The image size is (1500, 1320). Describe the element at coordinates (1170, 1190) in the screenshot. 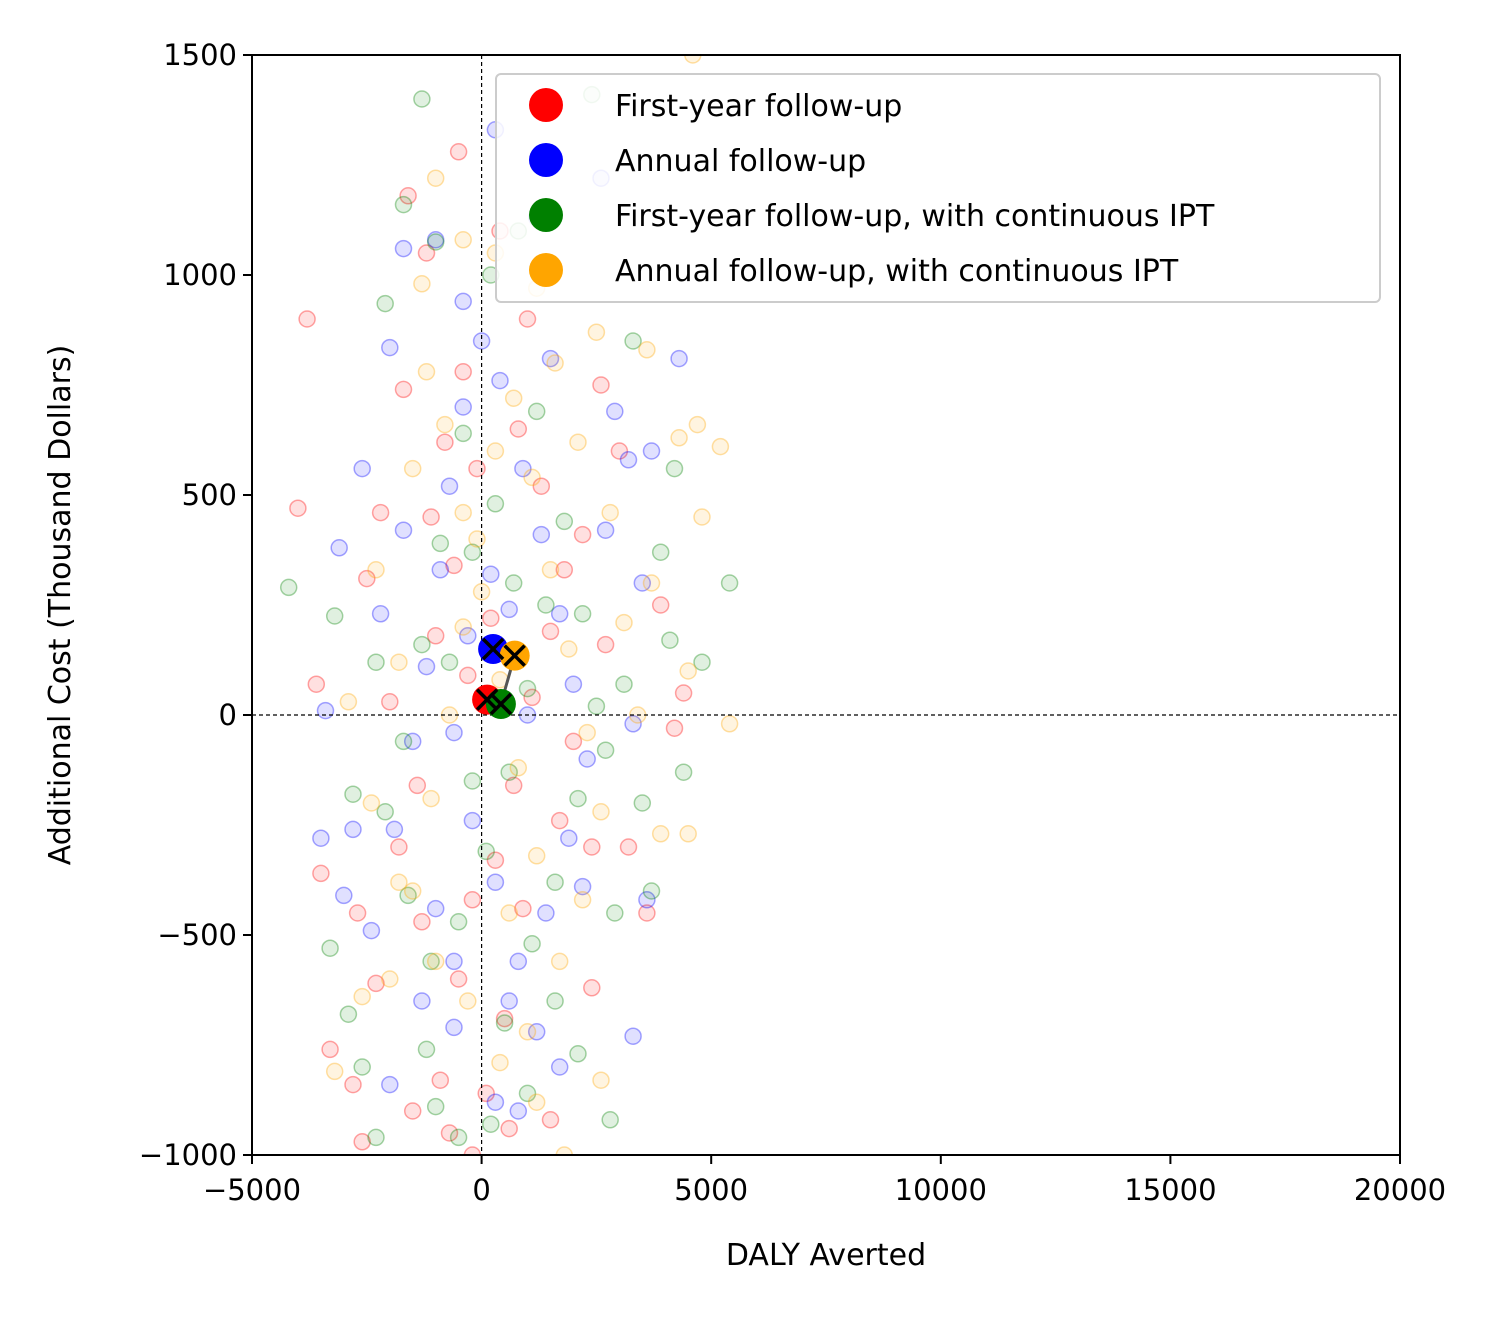

I see `x-tick-label: 15000` at that location.